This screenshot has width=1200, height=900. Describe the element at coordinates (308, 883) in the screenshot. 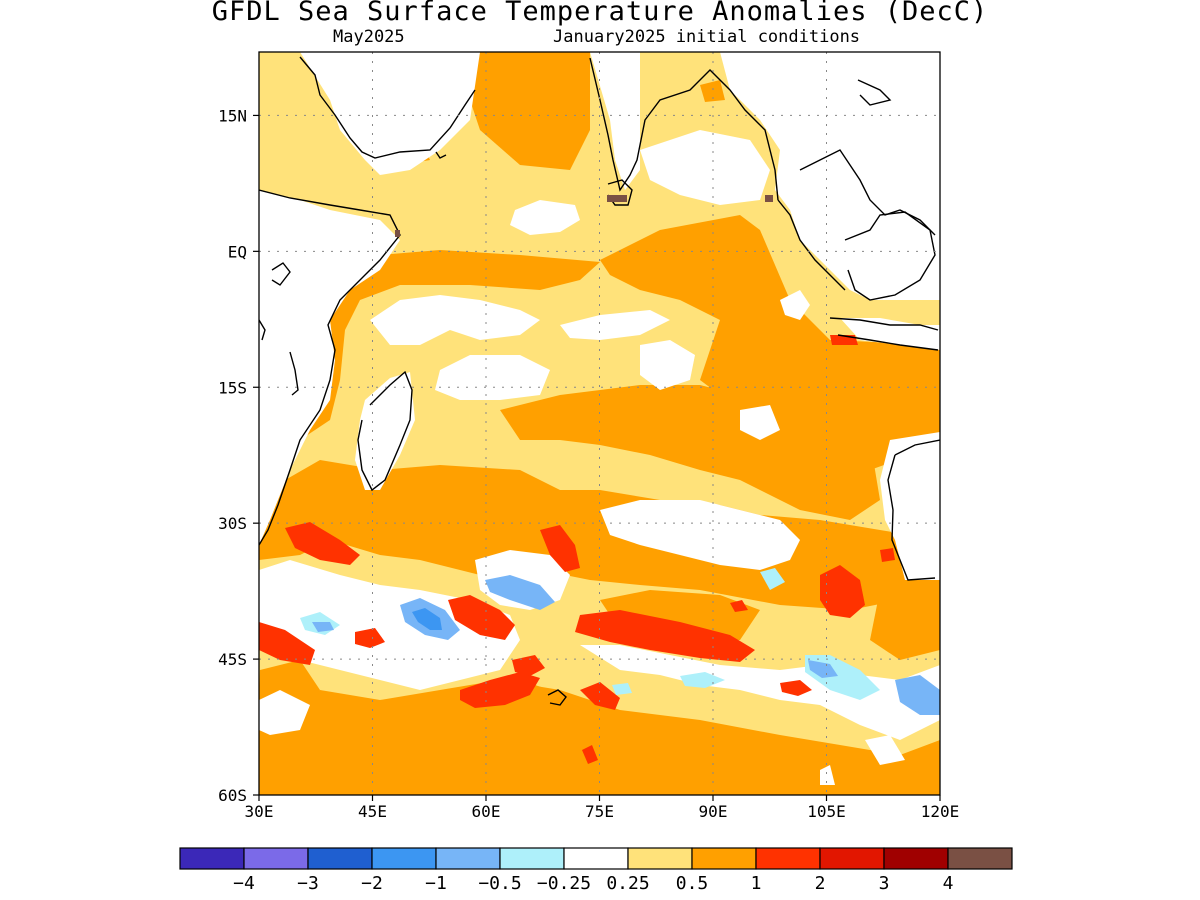

I see `colorbar-label: −3` at that location.